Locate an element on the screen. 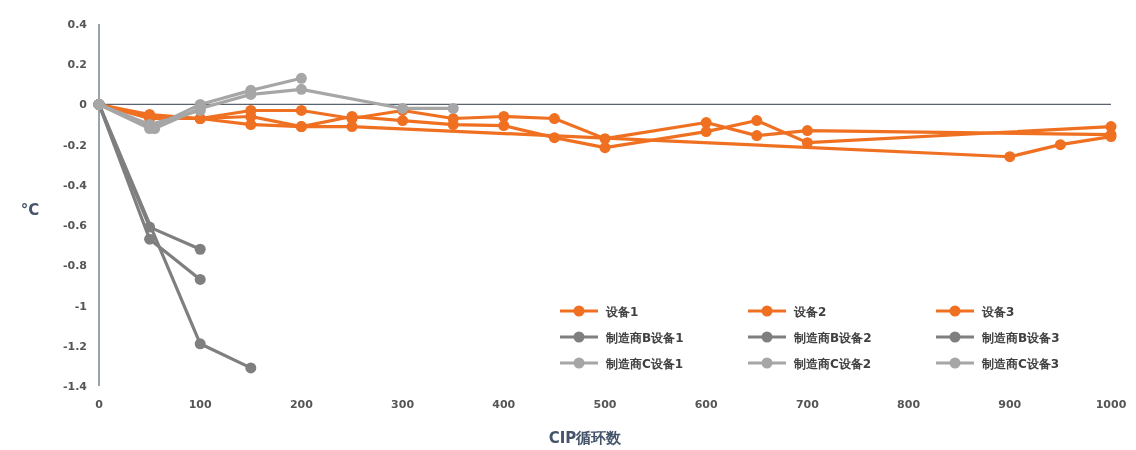 This screenshot has width=1136, height=450. legend-label: 设备3 is located at coordinates (998, 312).